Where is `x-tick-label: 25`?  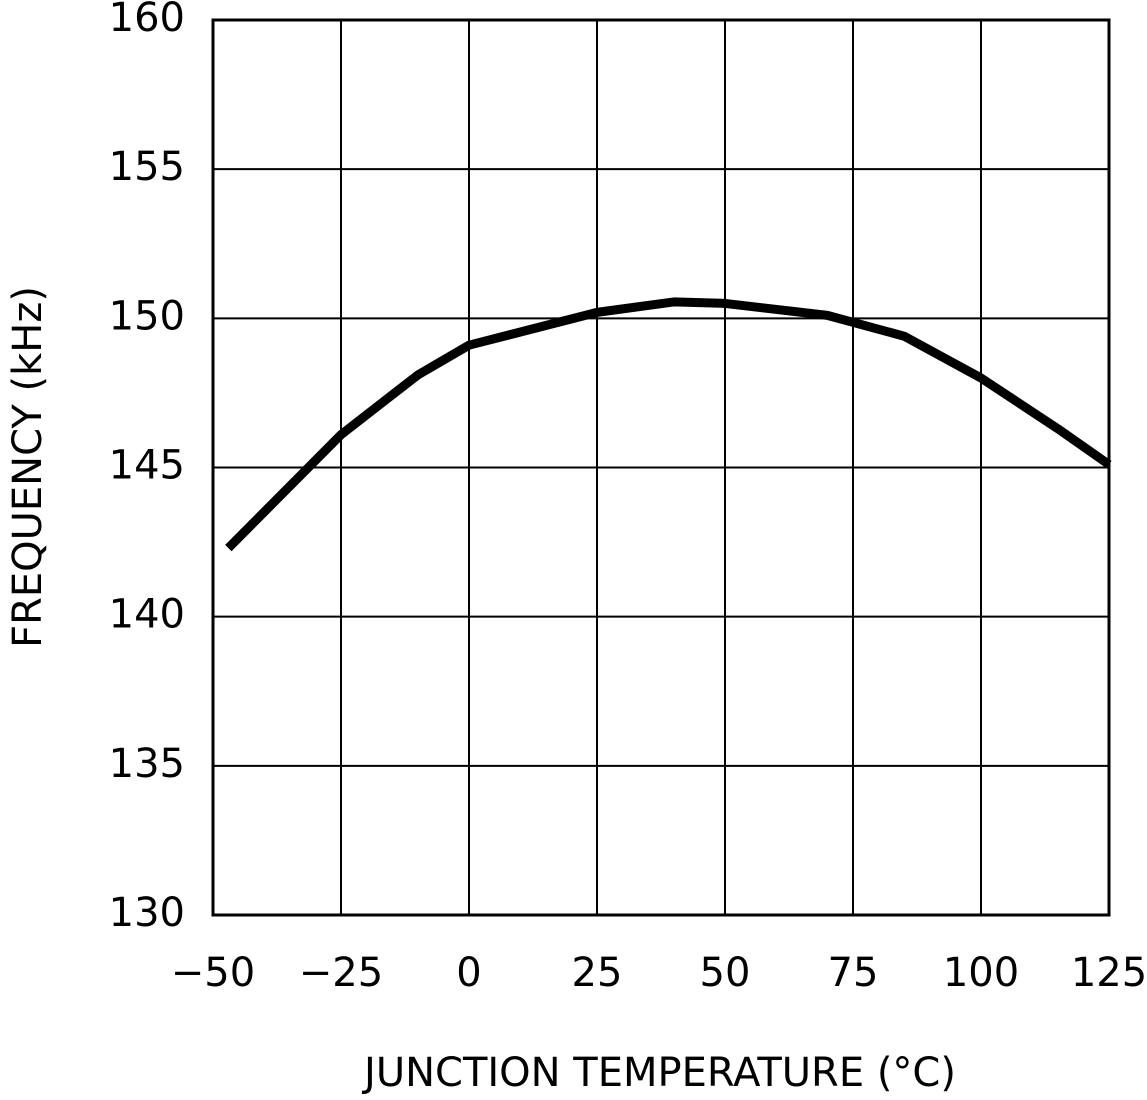 x-tick-label: 25 is located at coordinates (597, 973).